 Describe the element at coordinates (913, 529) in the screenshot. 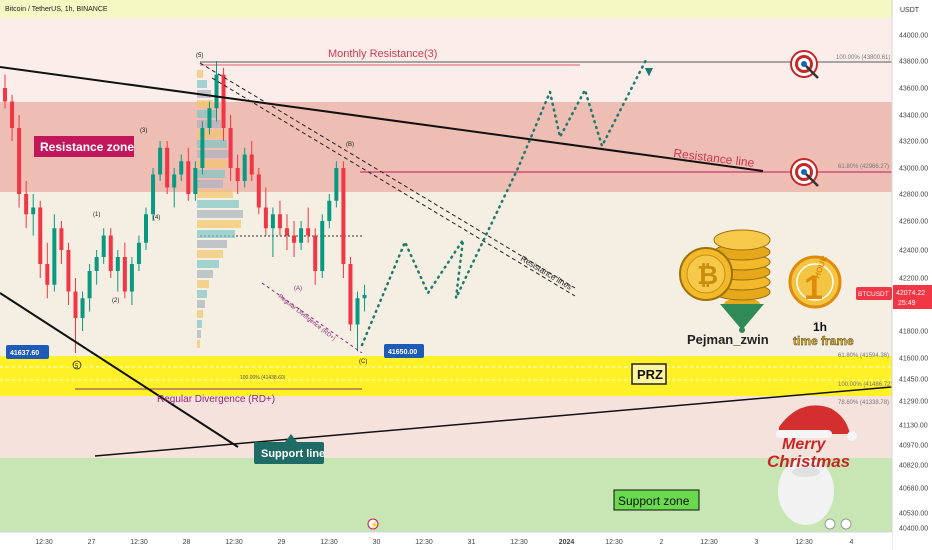

I see `y-tick-label: 40400.00` at that location.